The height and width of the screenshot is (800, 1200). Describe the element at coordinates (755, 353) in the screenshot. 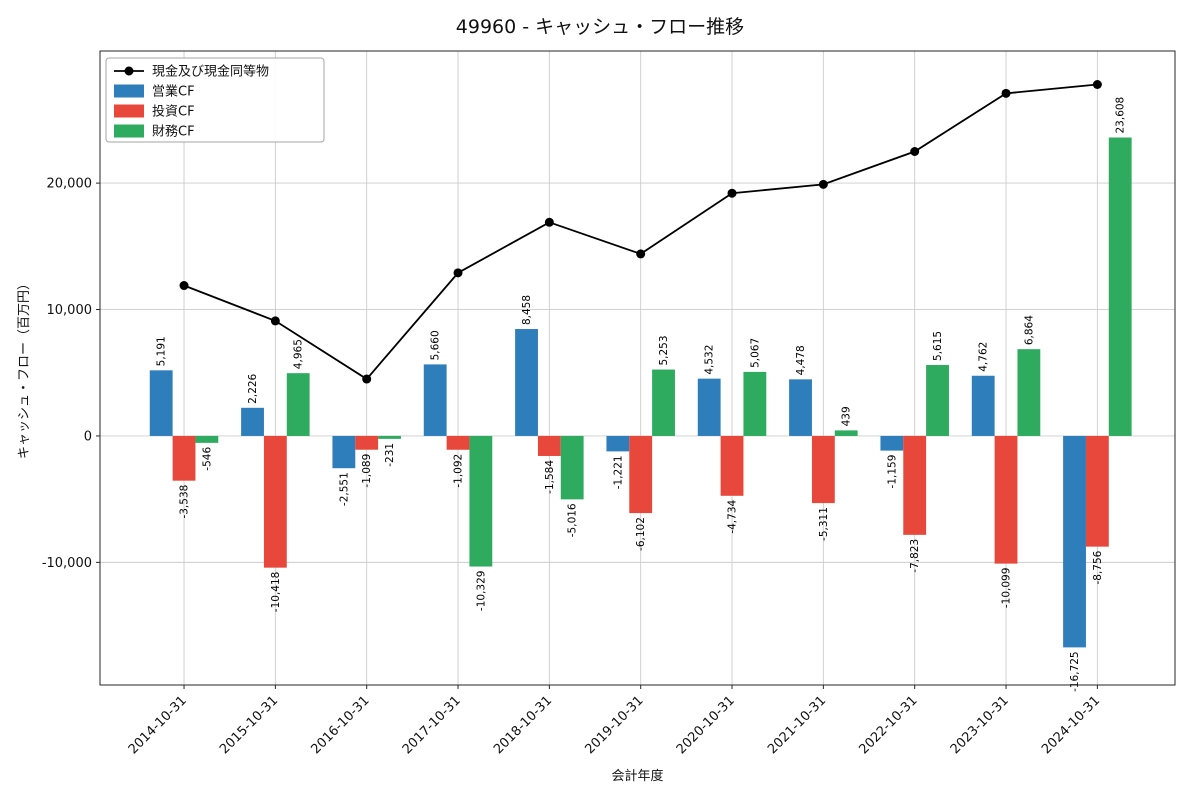

I see `bar-value-label: 5,067` at that location.